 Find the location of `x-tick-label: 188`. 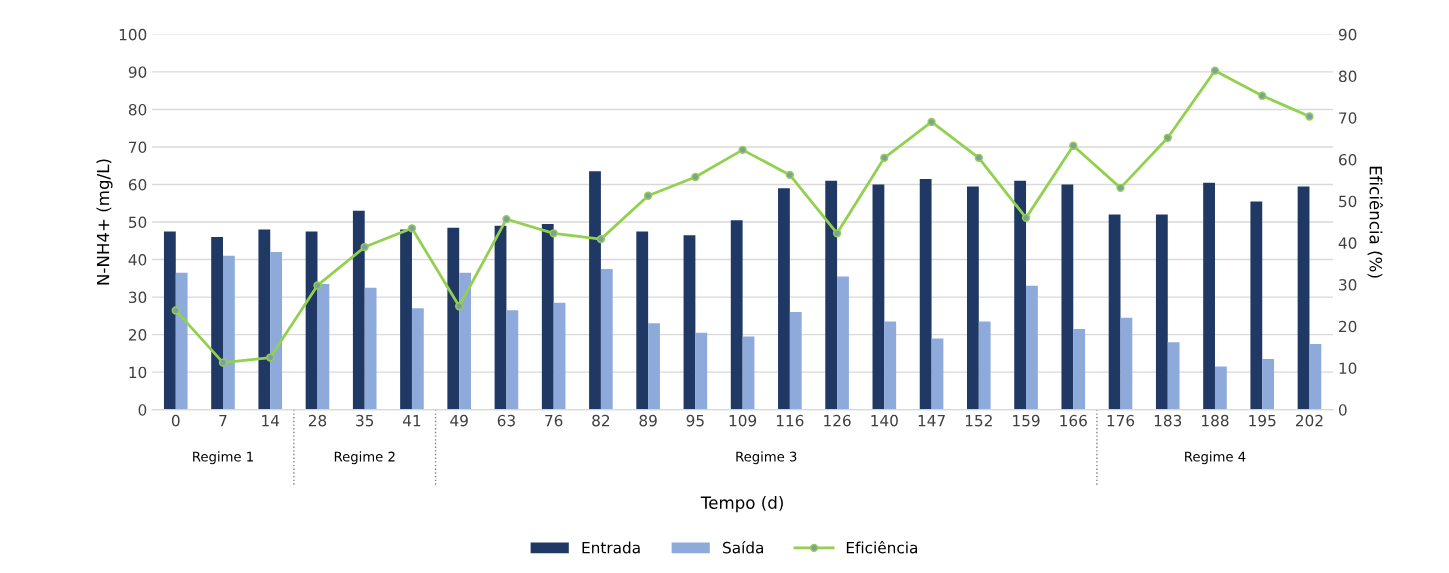

x-tick-label: 188 is located at coordinates (1215, 420).